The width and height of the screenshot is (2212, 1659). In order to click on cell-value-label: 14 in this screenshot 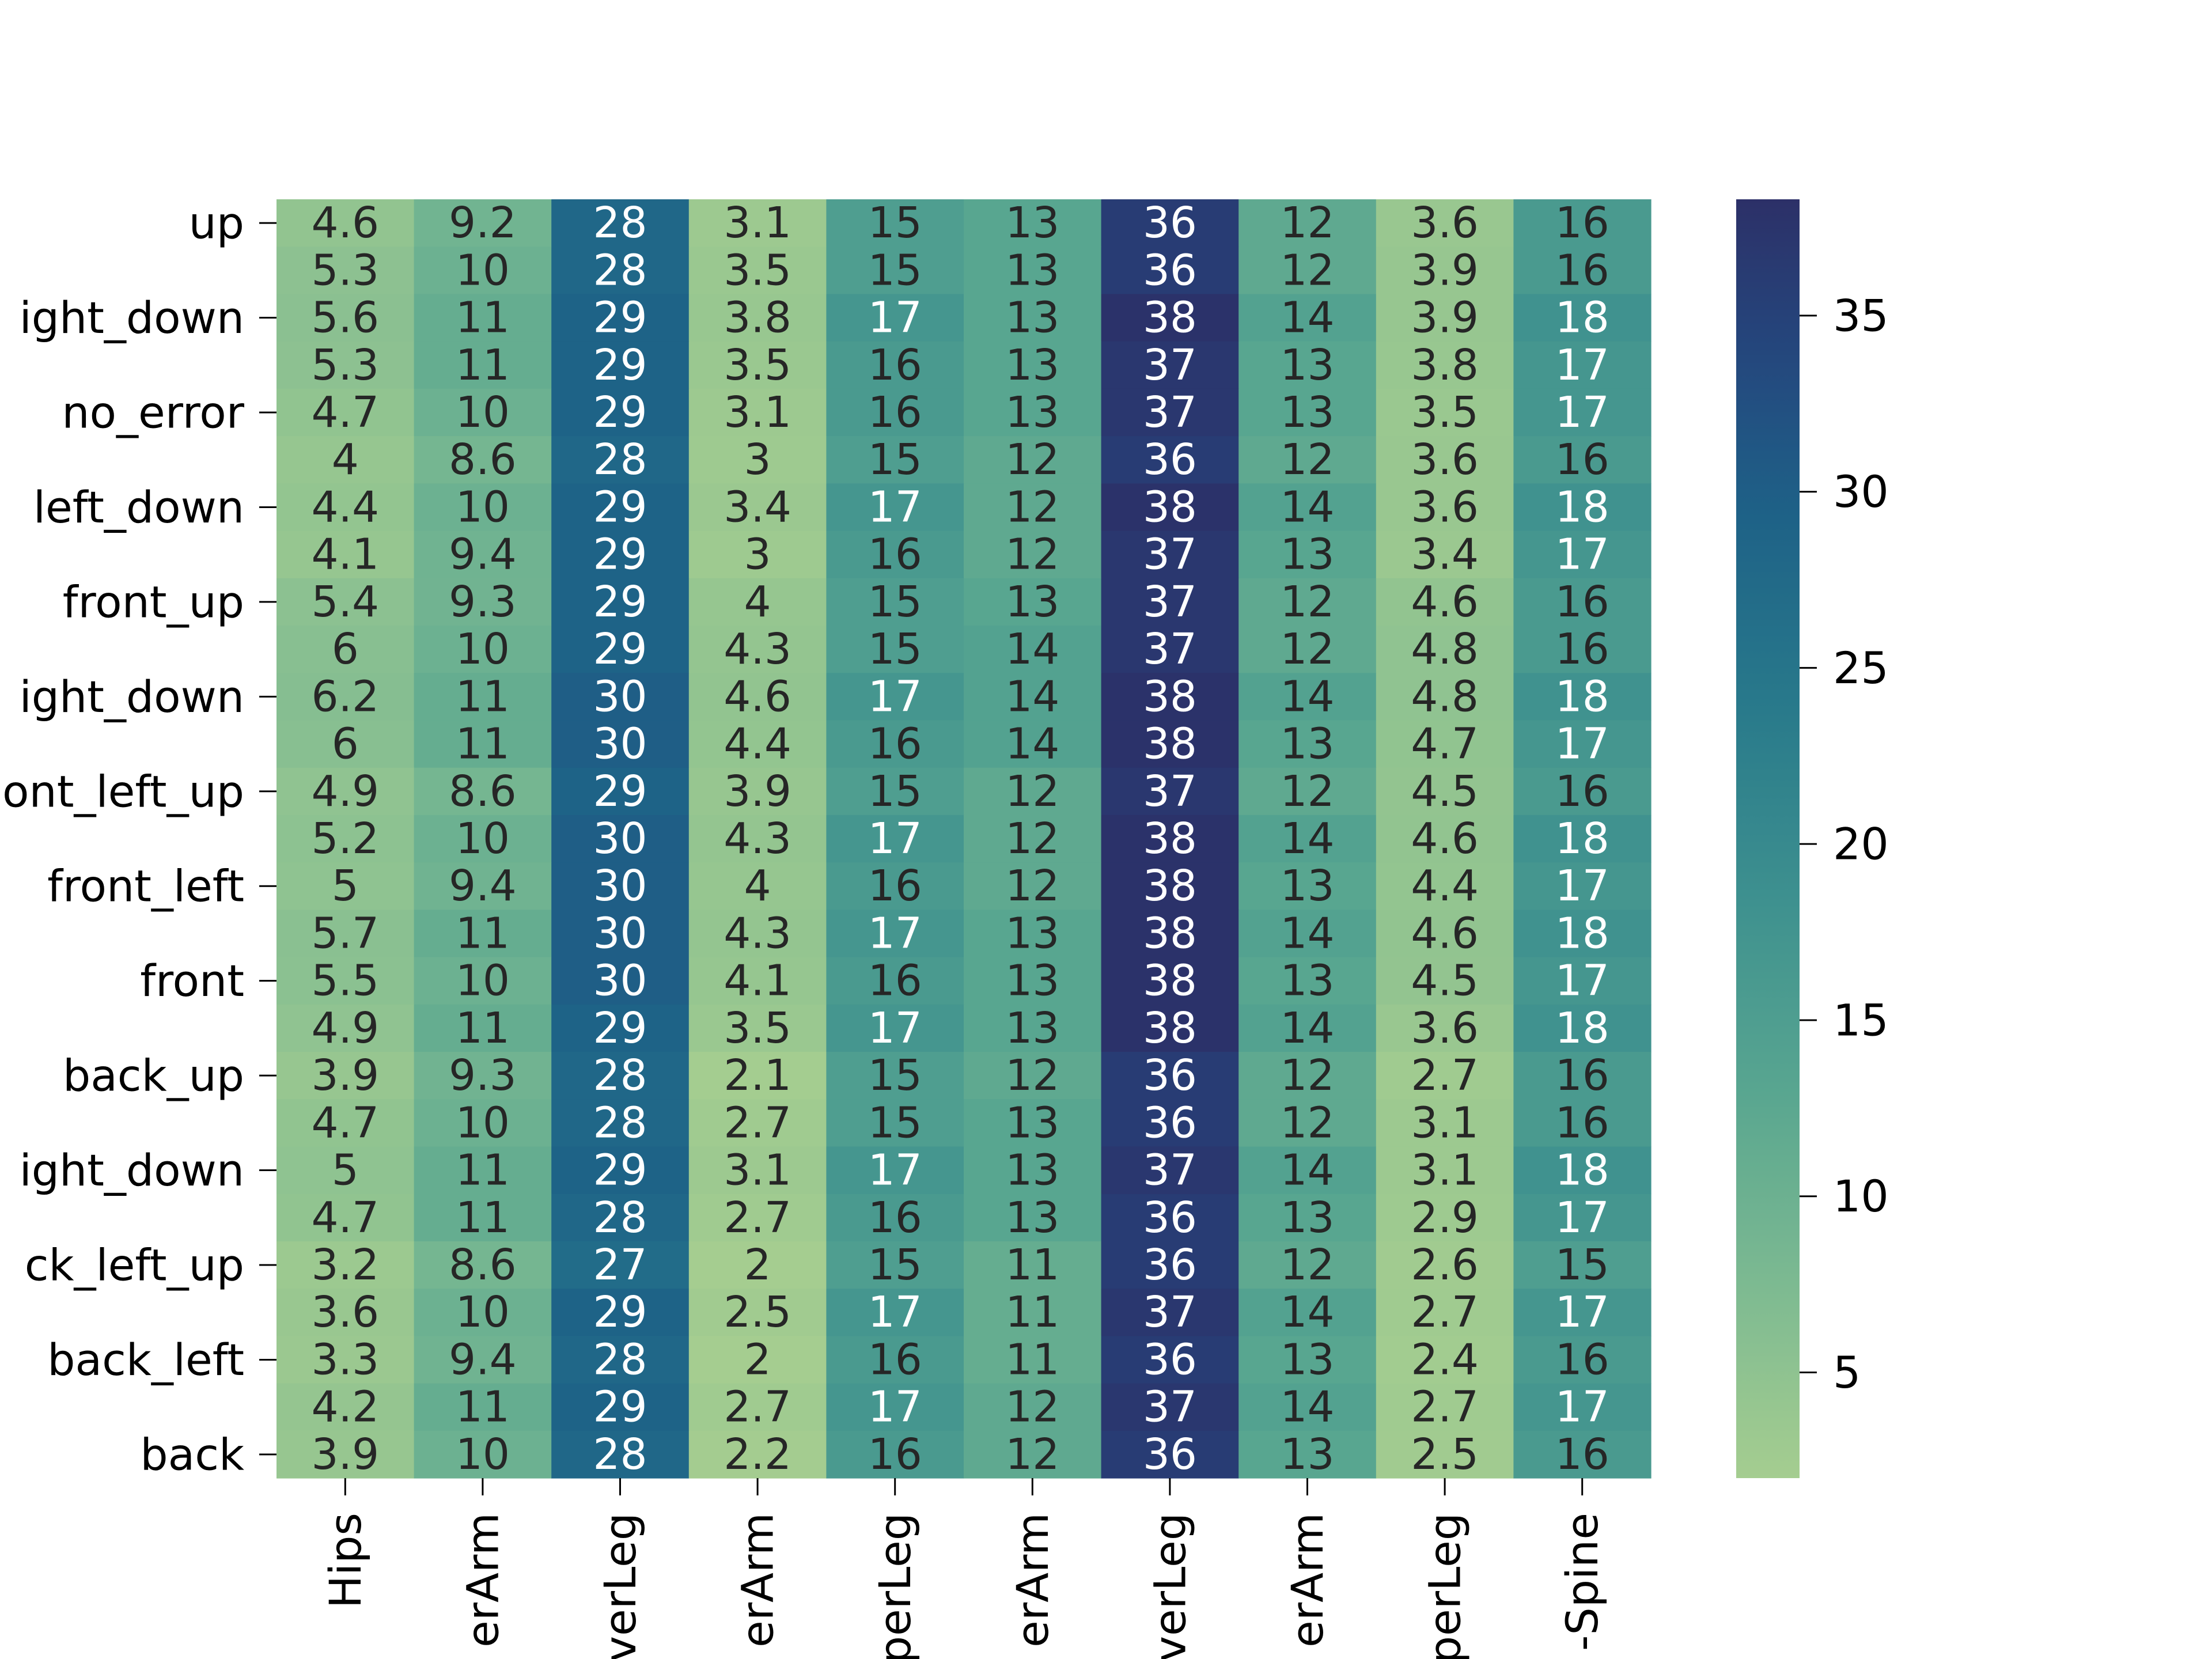, I will do `click(1307, 1407)`.